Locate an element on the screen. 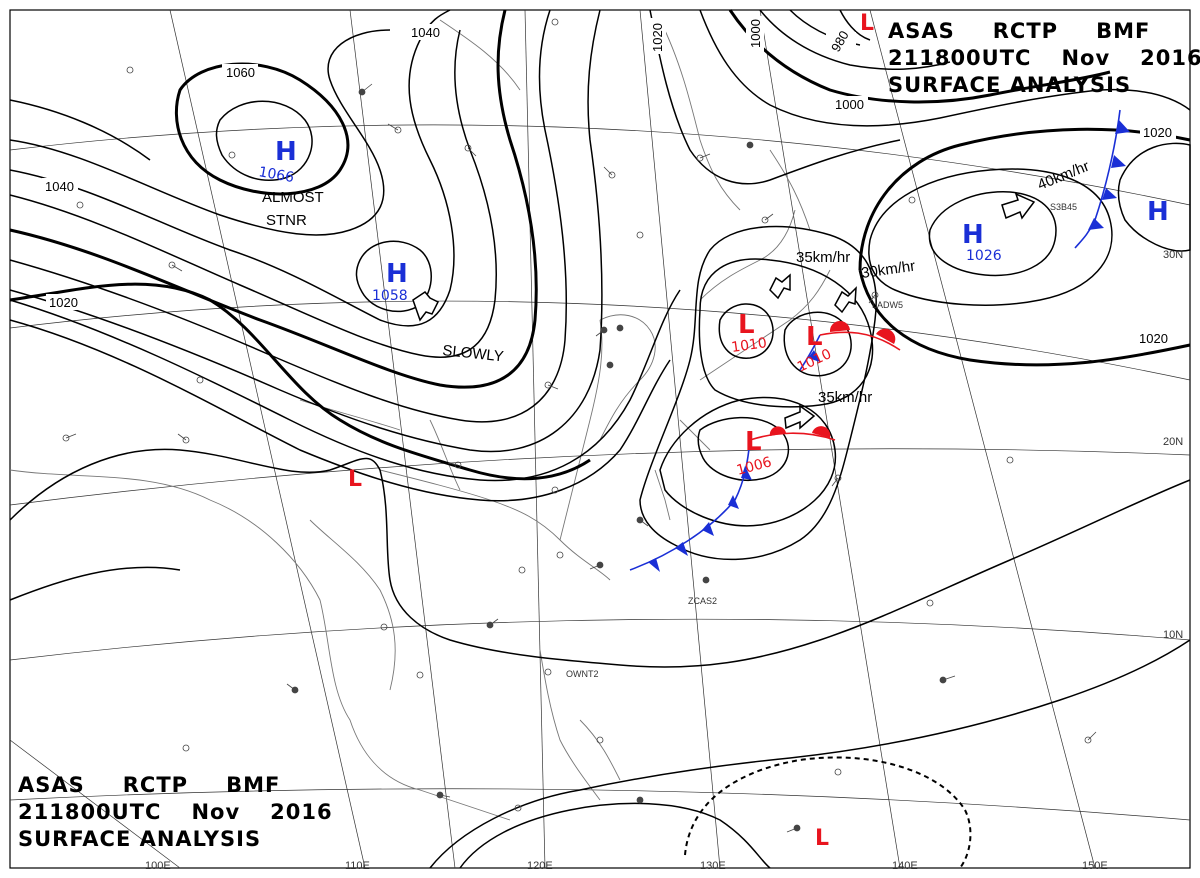 Image resolution: width=1200 pixels, height=878 pixels. title-agency: ASAS is located at coordinates (921, 31).